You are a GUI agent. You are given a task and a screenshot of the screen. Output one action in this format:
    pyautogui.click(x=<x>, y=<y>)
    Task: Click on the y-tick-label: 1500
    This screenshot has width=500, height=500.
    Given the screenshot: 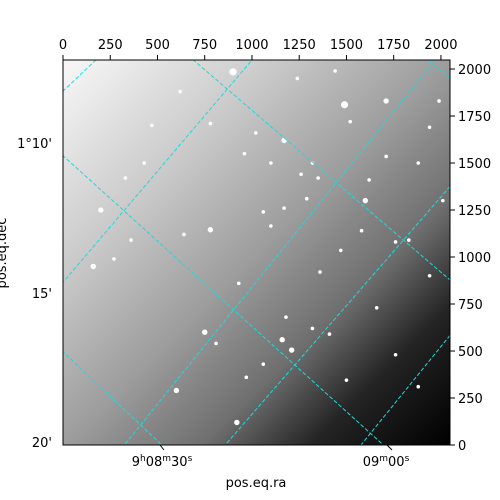 What is the action you would take?
    pyautogui.click(x=474, y=164)
    